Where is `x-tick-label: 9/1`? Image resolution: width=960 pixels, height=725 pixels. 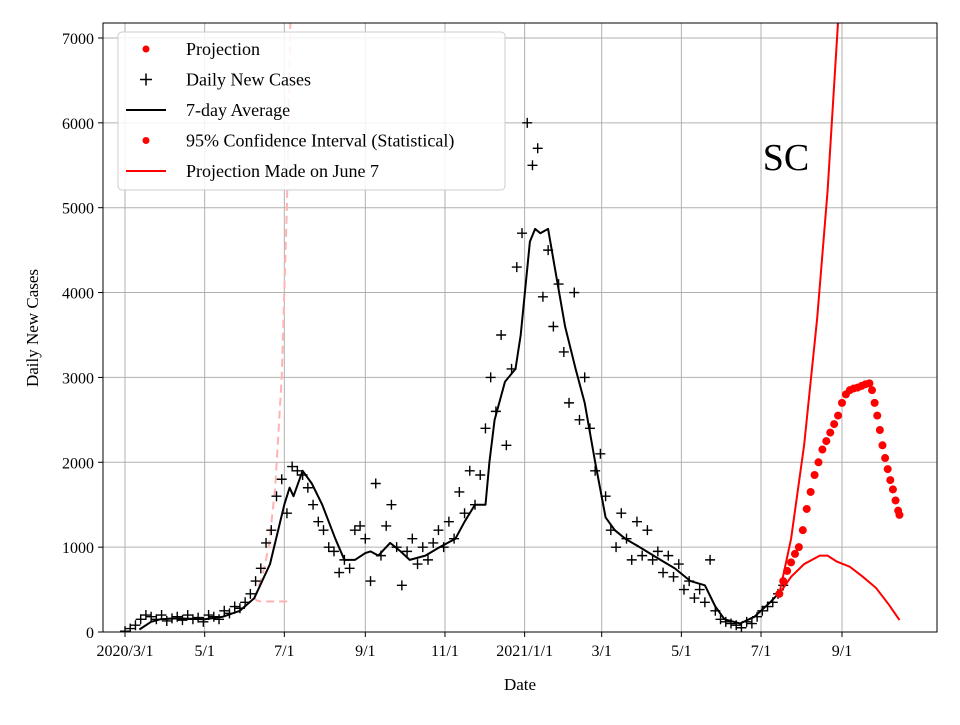 x-tick-label: 9/1 is located at coordinates (365, 651).